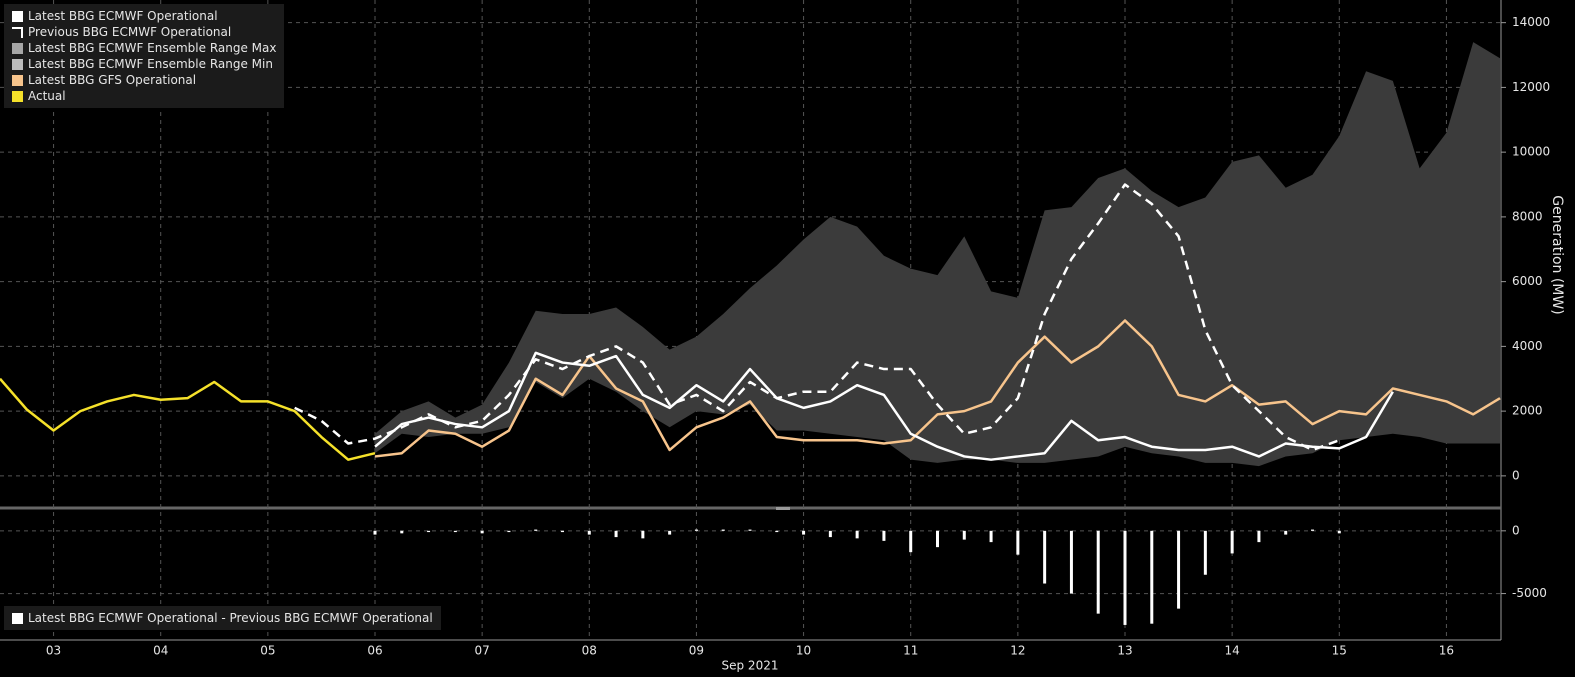 The width and height of the screenshot is (1575, 677). Describe the element at coordinates (123, 16) in the screenshot. I see `legend-label: Latest BBG ECMWF Operational` at that location.